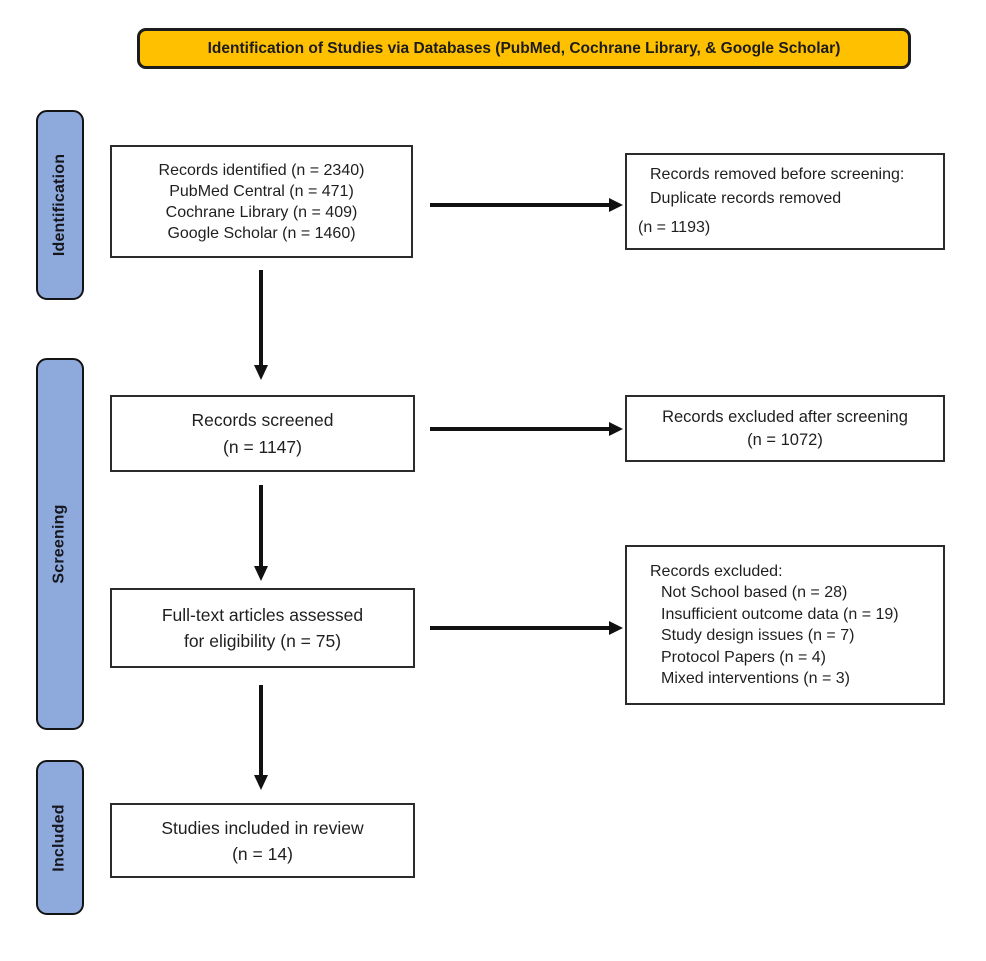 Image resolution: width=986 pixels, height=961 pixels. I want to click on arrow-identified-to-removed, so click(520, 205).